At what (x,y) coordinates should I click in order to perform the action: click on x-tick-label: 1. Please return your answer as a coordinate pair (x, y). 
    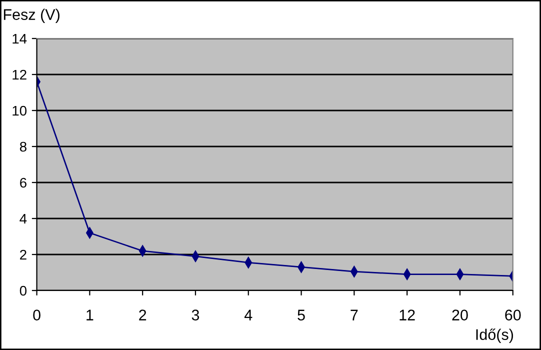
    Looking at the image, I should click on (90, 315).